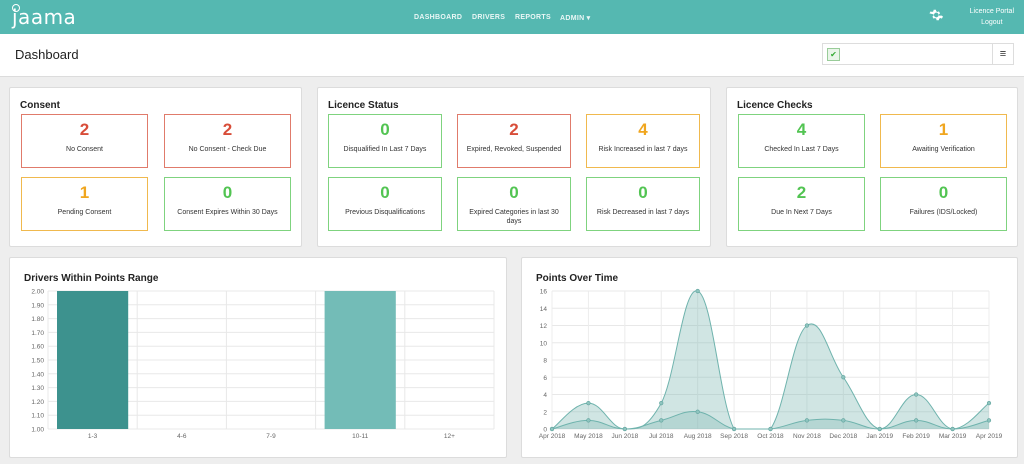 This screenshot has height=464, width=1024. What do you see at coordinates (449, 436) in the screenshot?
I see `x-tick-label: 12+` at bounding box center [449, 436].